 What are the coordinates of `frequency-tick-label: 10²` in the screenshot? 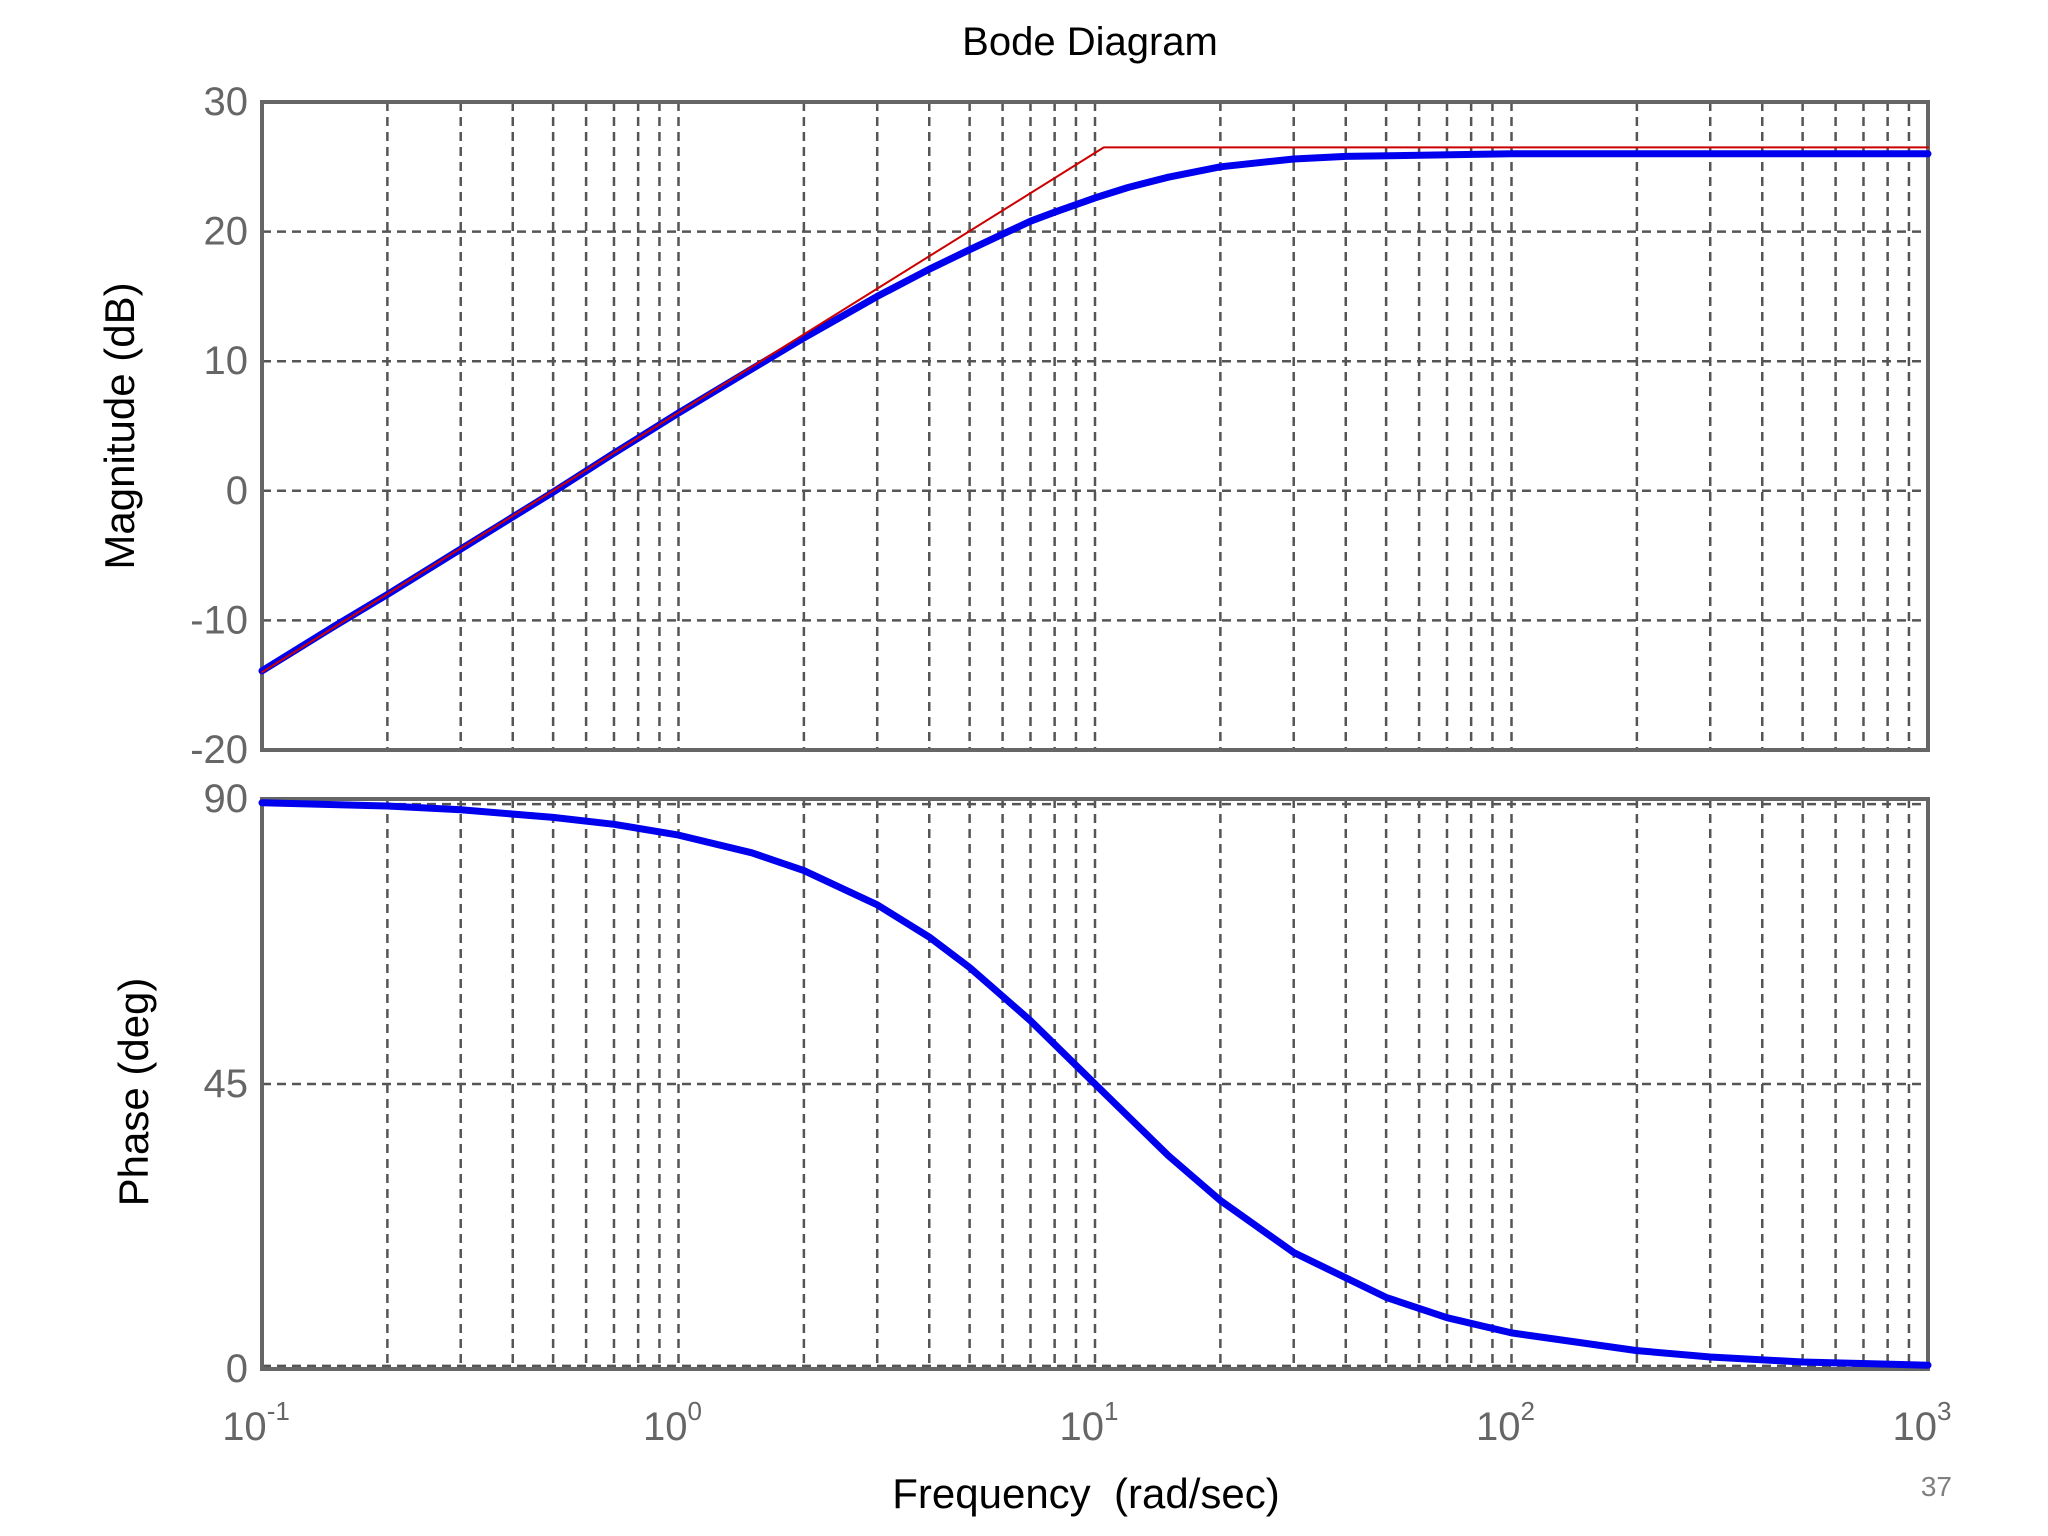 It's located at (1505, 1422).